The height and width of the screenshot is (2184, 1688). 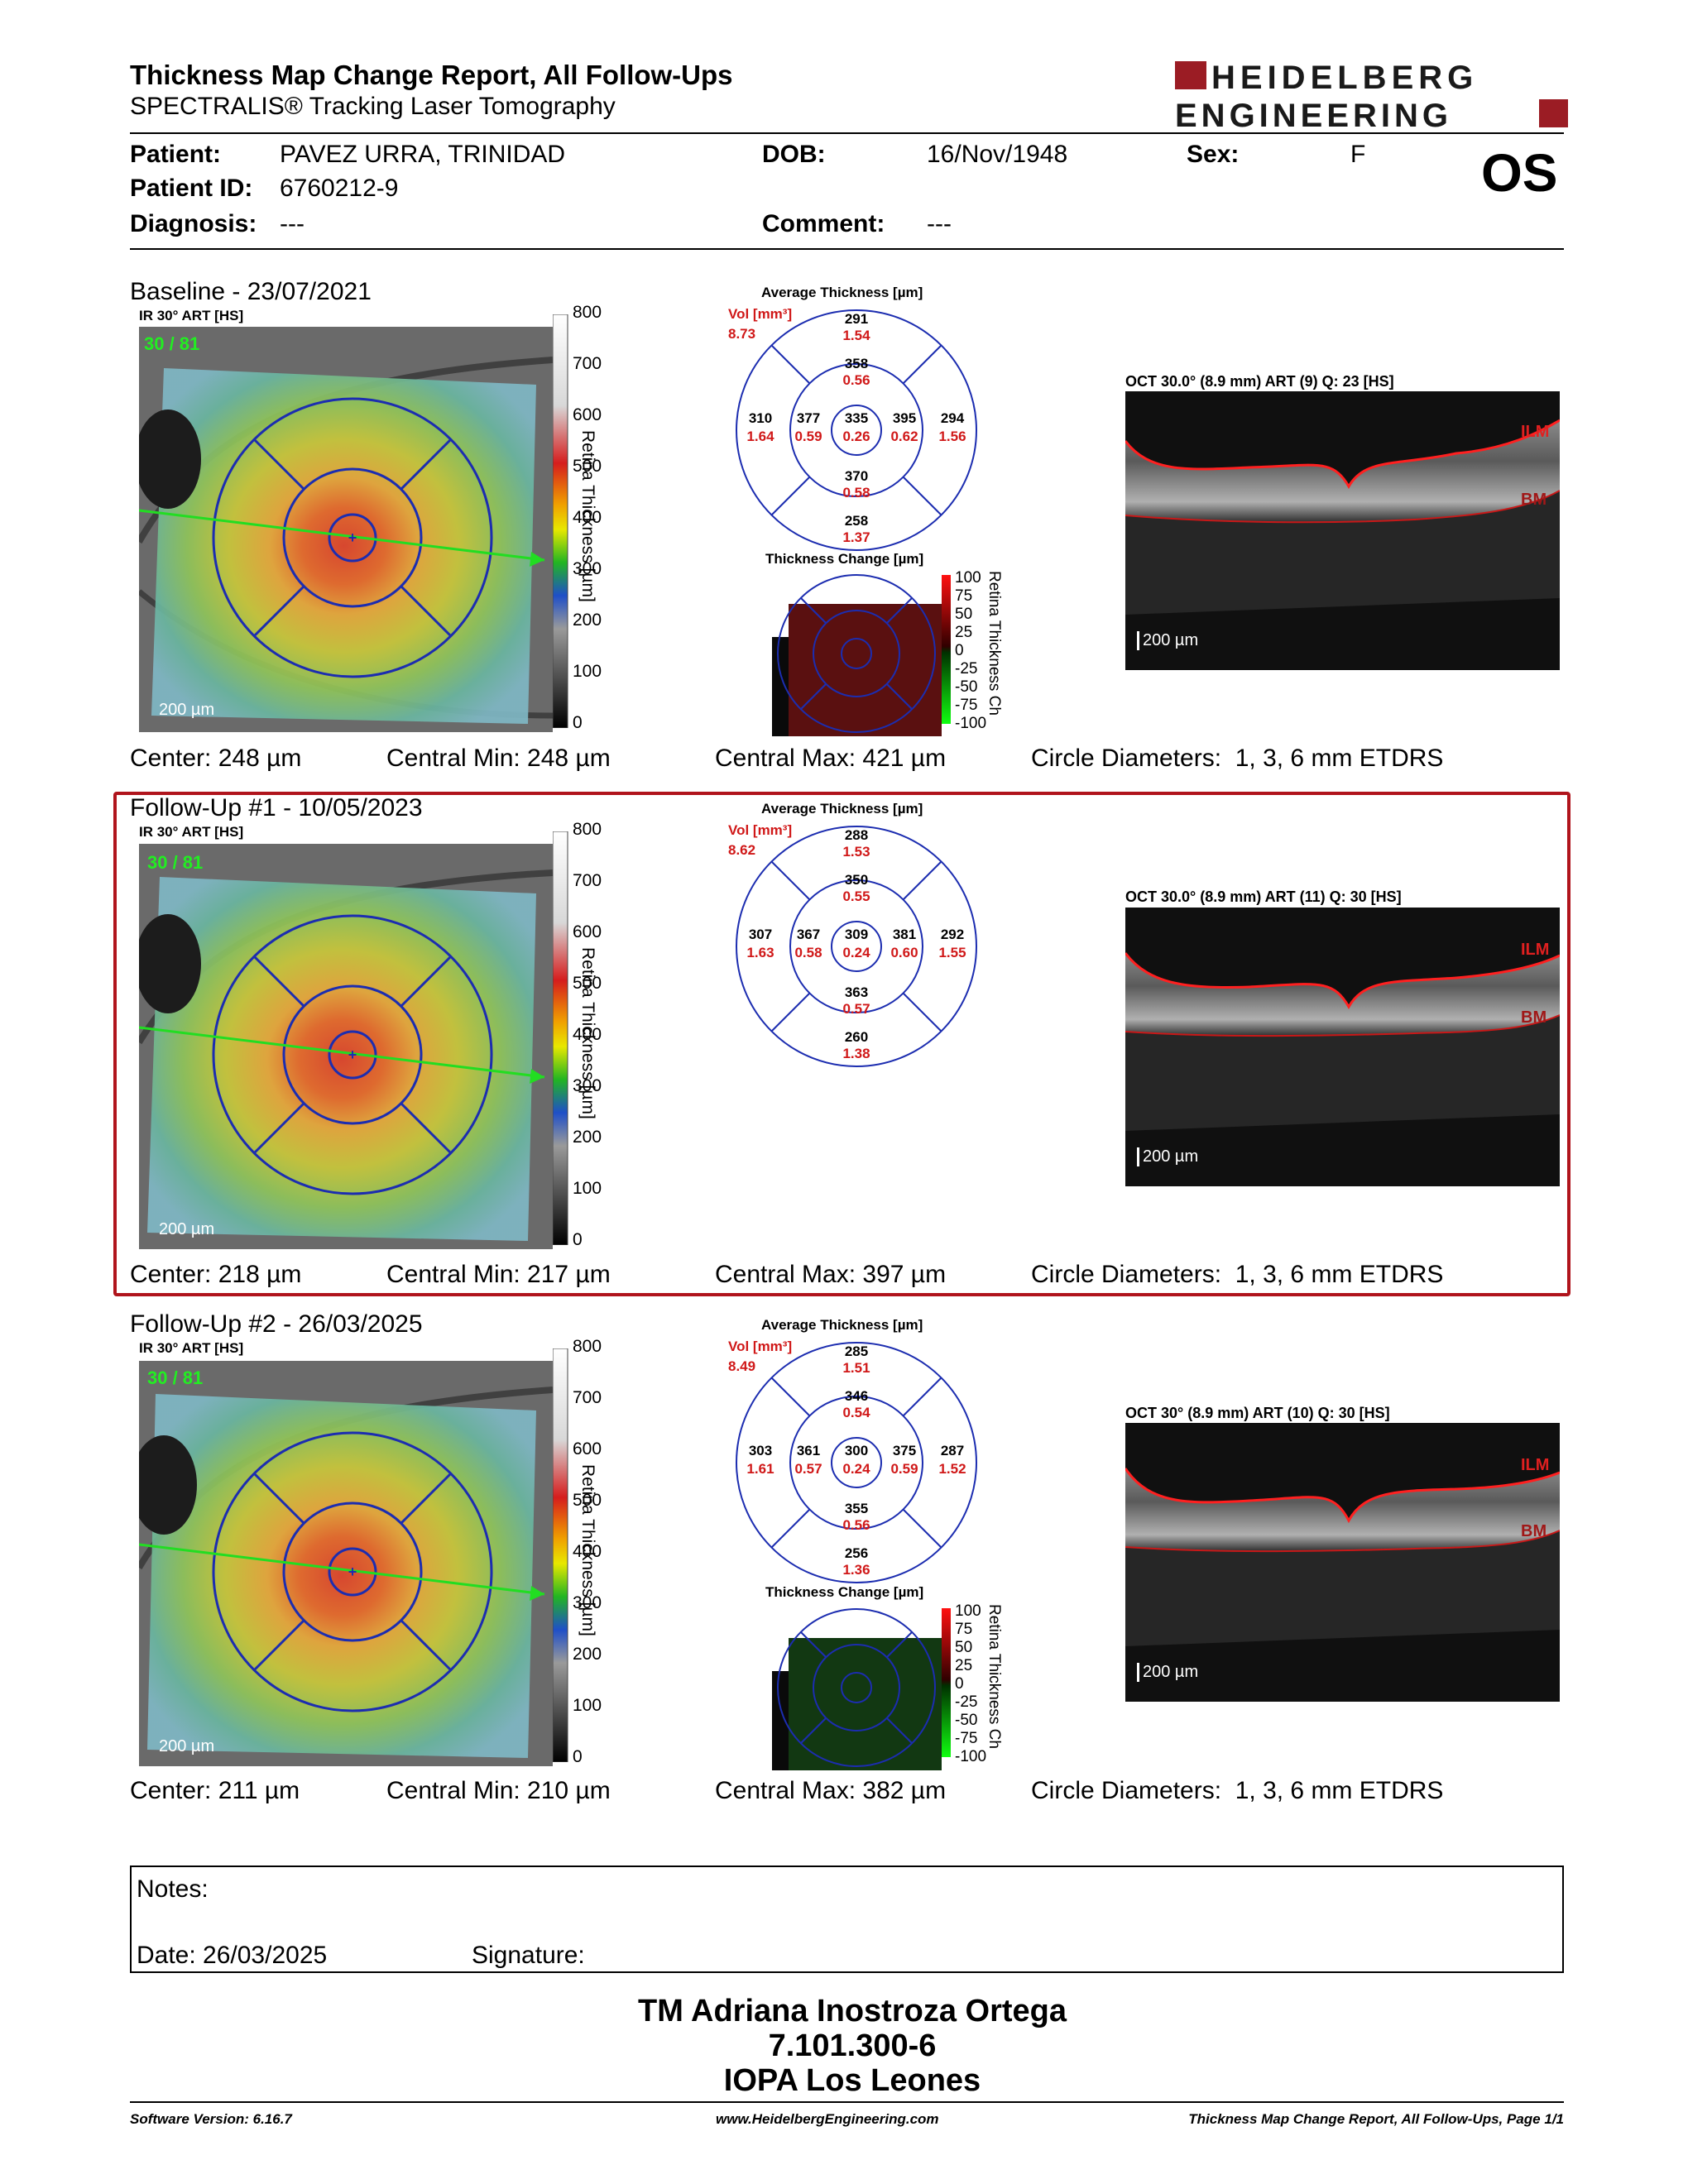 I want to click on inner-tem-volume: 0.59, so click(x=904, y=1469).